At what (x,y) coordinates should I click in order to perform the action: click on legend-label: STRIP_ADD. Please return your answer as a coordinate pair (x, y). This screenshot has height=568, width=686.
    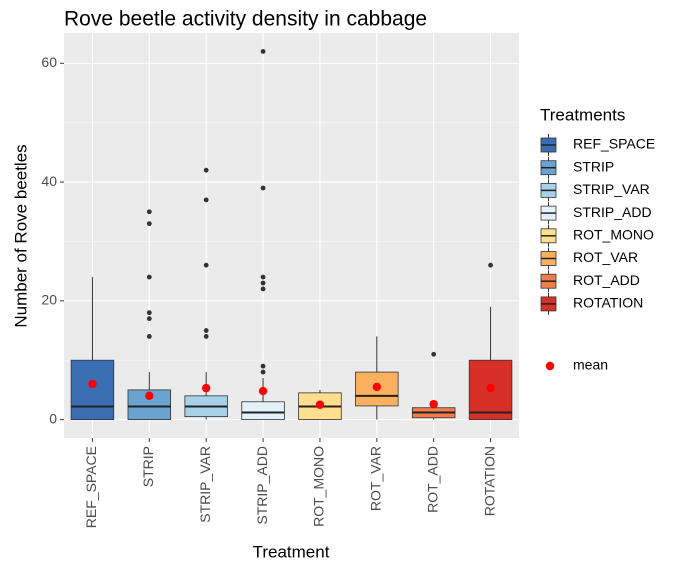
    Looking at the image, I should click on (612, 212).